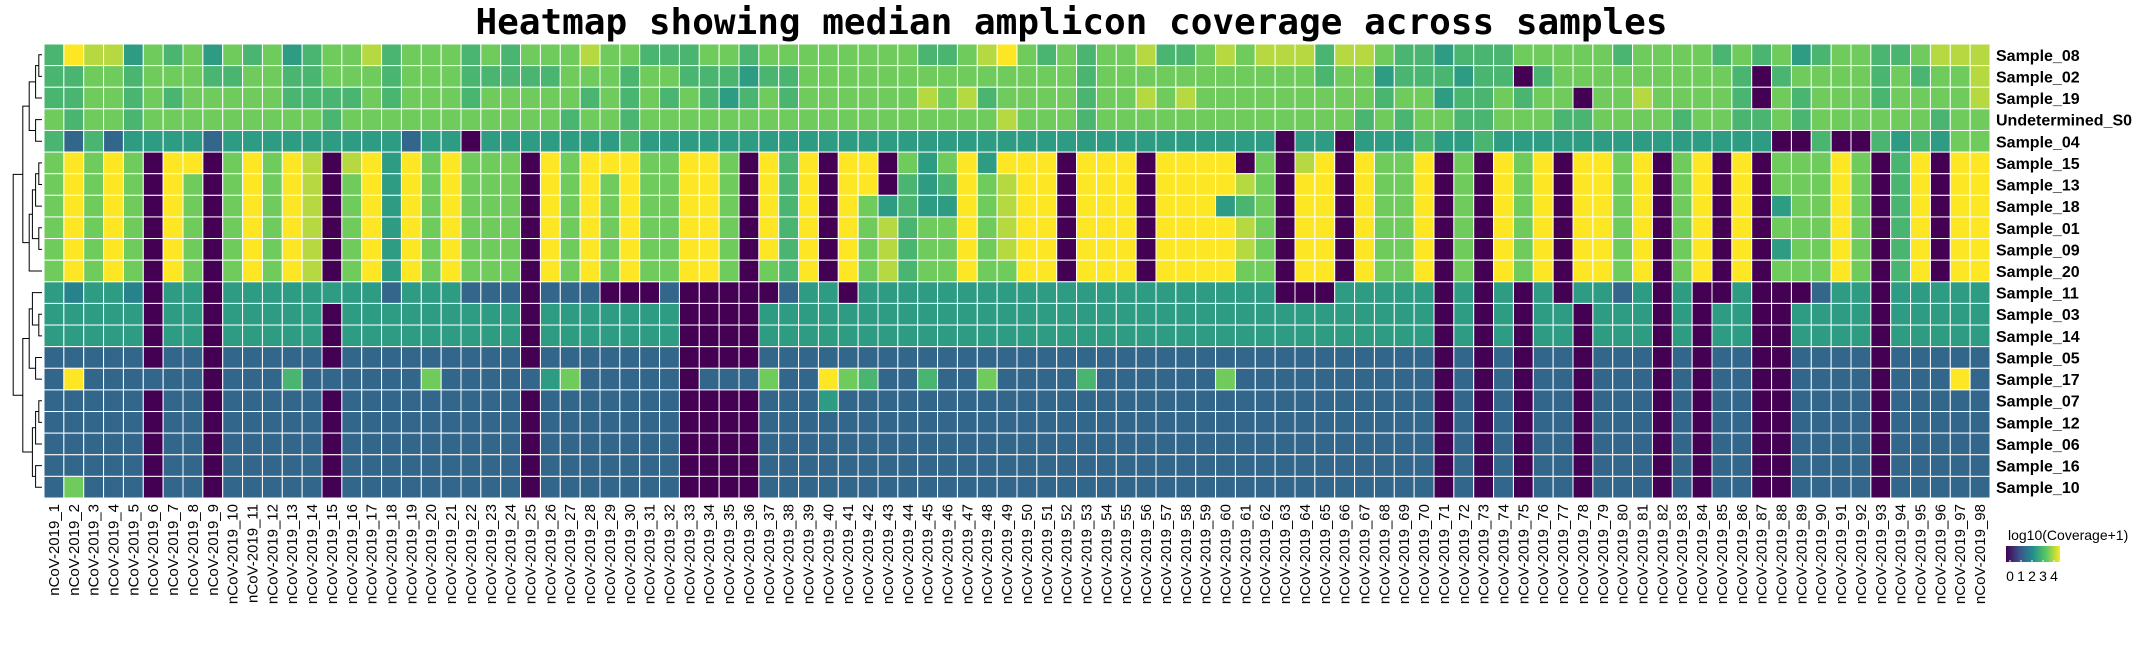  Describe the element at coordinates (809, 554) in the screenshot. I see `column-label: nCoV-2019_39` at that location.